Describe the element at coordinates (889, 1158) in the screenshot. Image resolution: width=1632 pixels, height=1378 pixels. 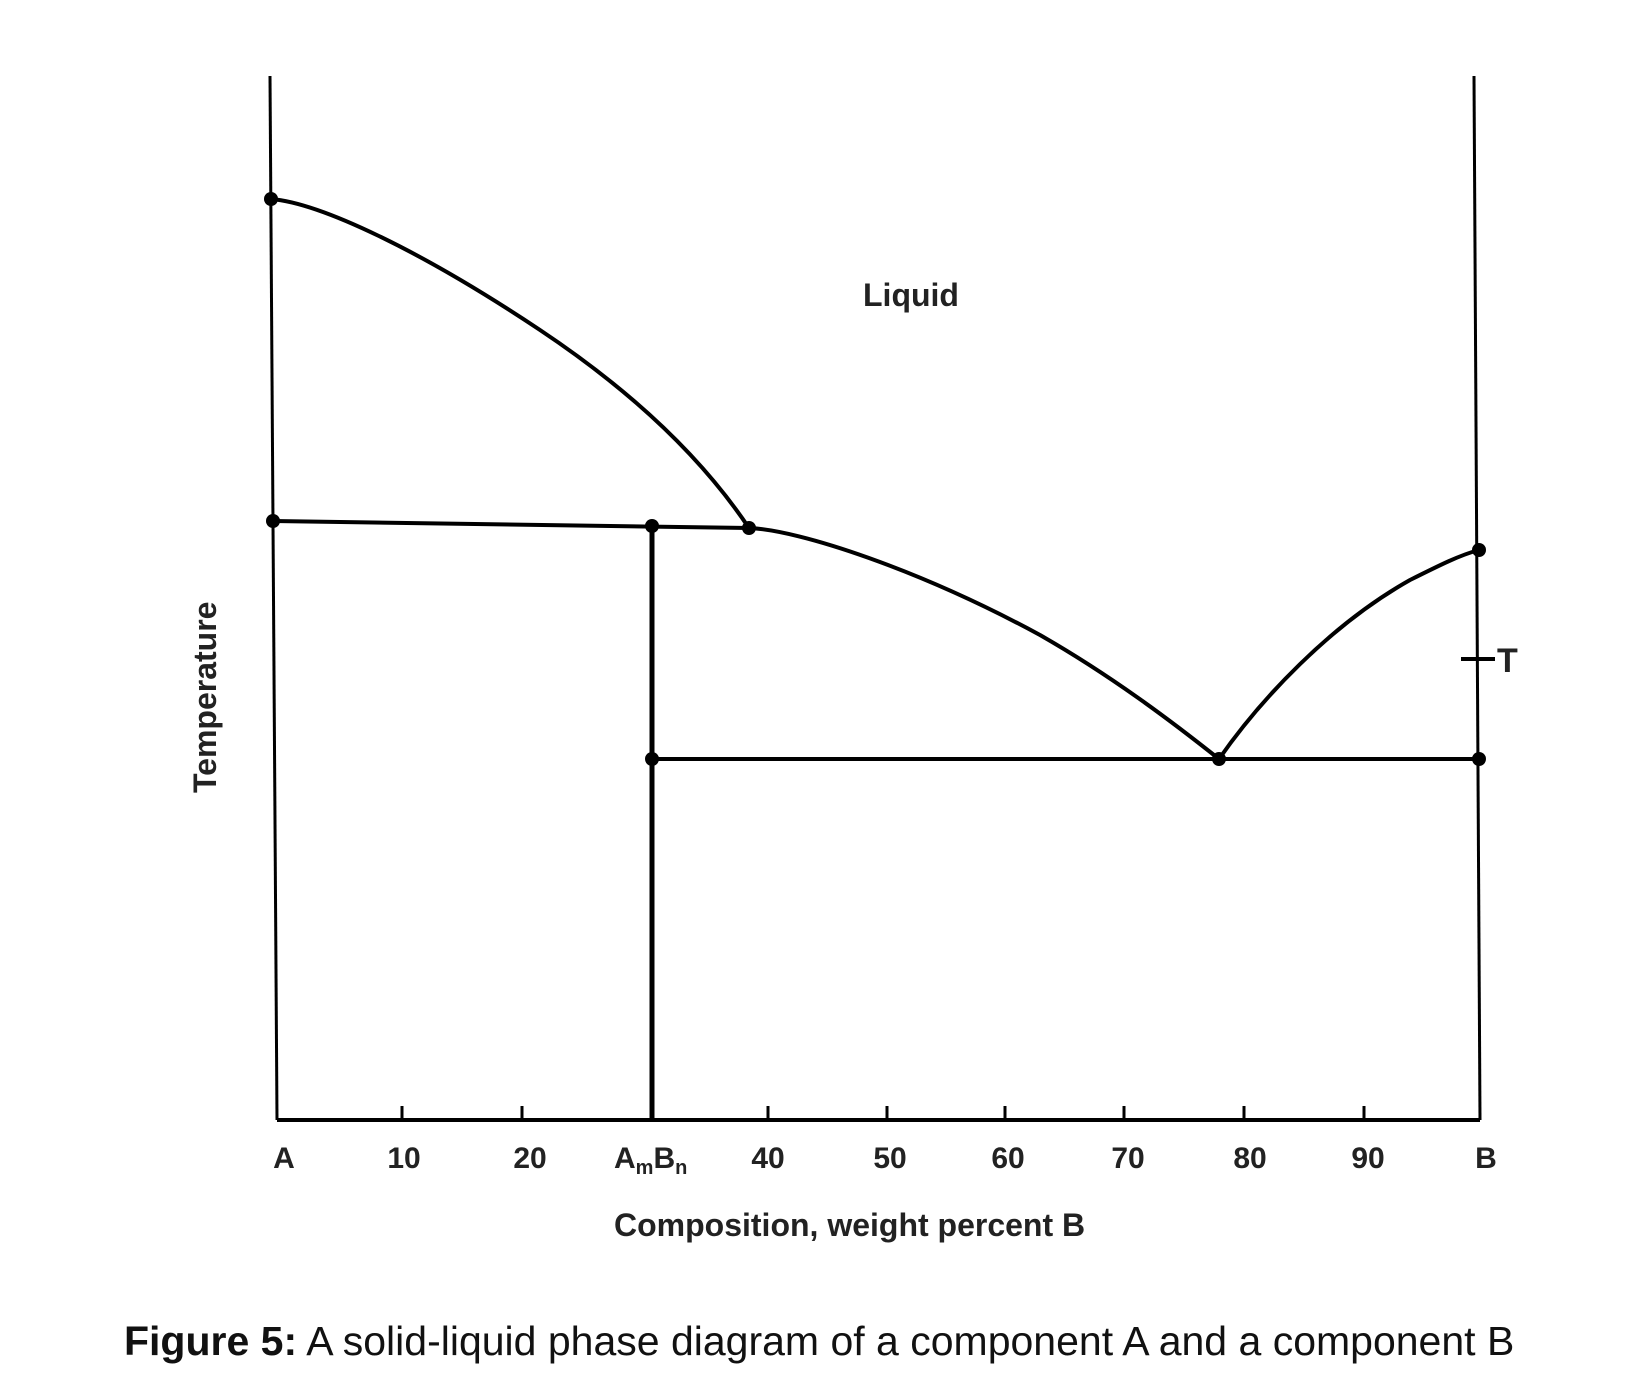
I see `x-tick-label-50: 50` at that location.